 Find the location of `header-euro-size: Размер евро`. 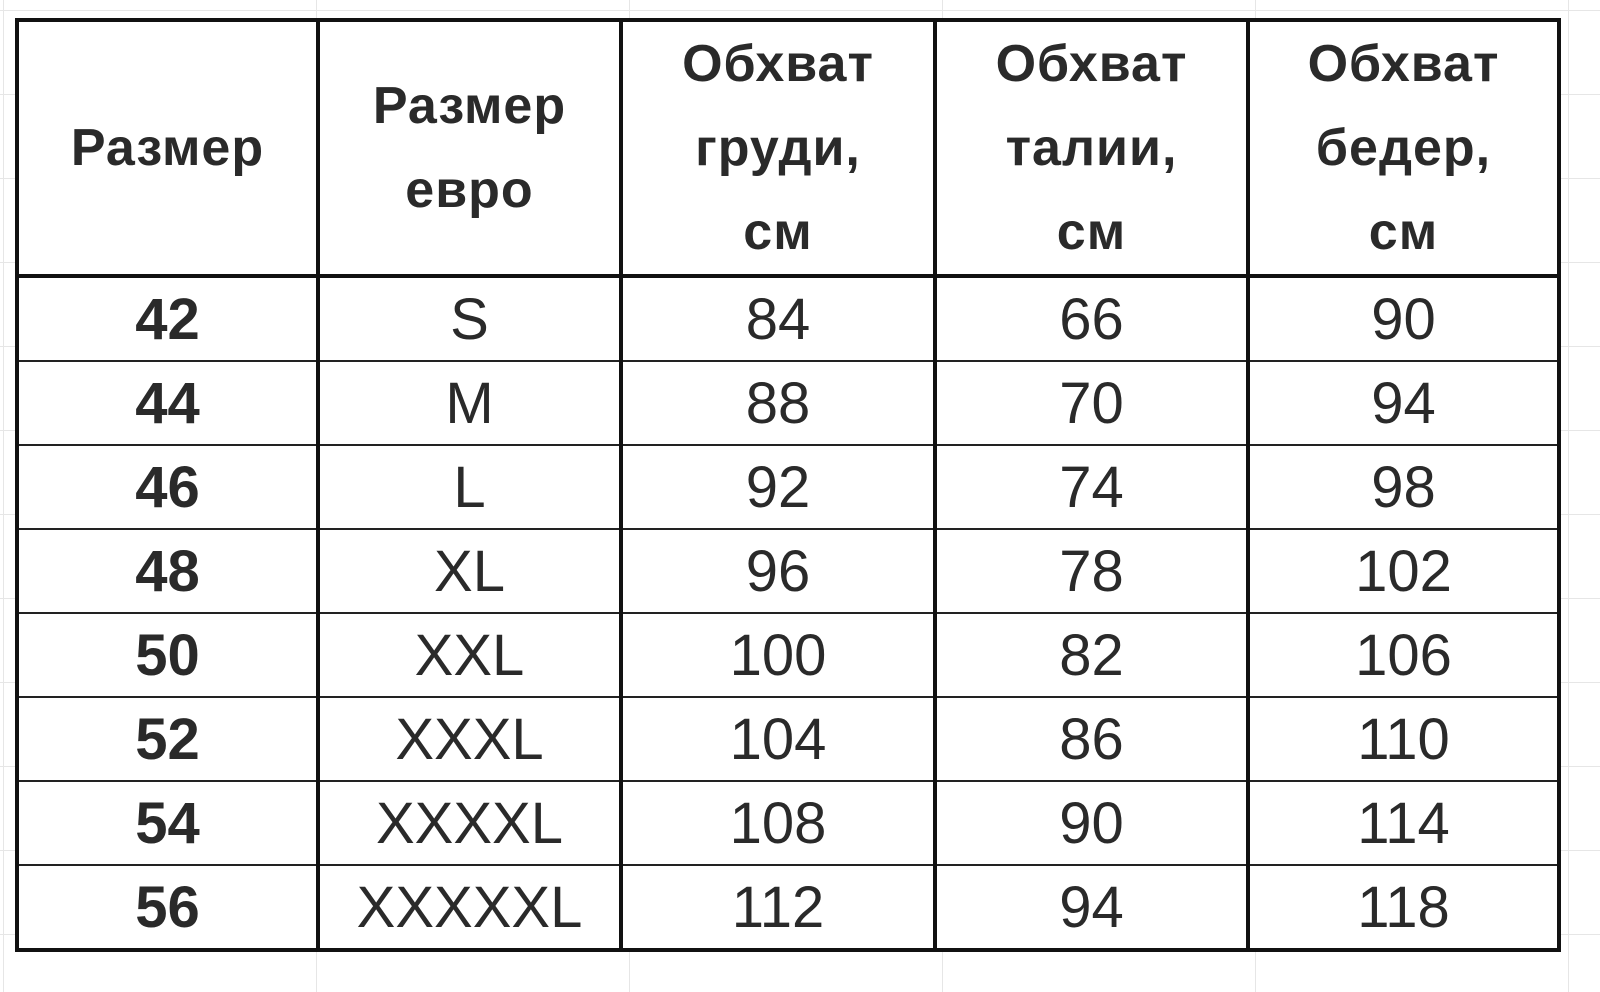

header-euro-size: Размер евро is located at coordinates (469, 149).